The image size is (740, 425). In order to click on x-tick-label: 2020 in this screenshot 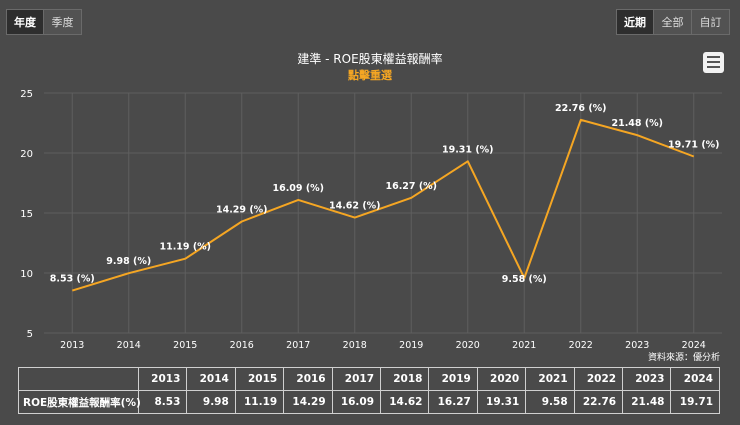, I will do `click(468, 345)`.